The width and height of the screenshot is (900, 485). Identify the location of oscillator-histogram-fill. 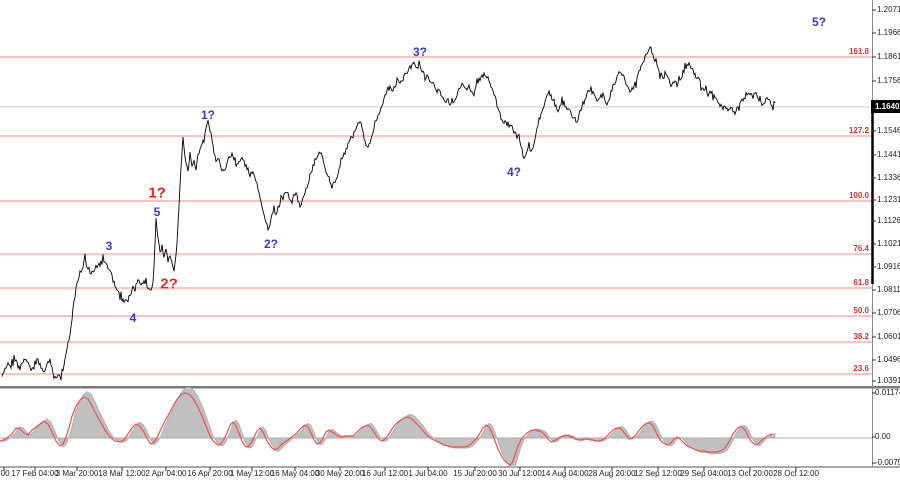
(389, 427).